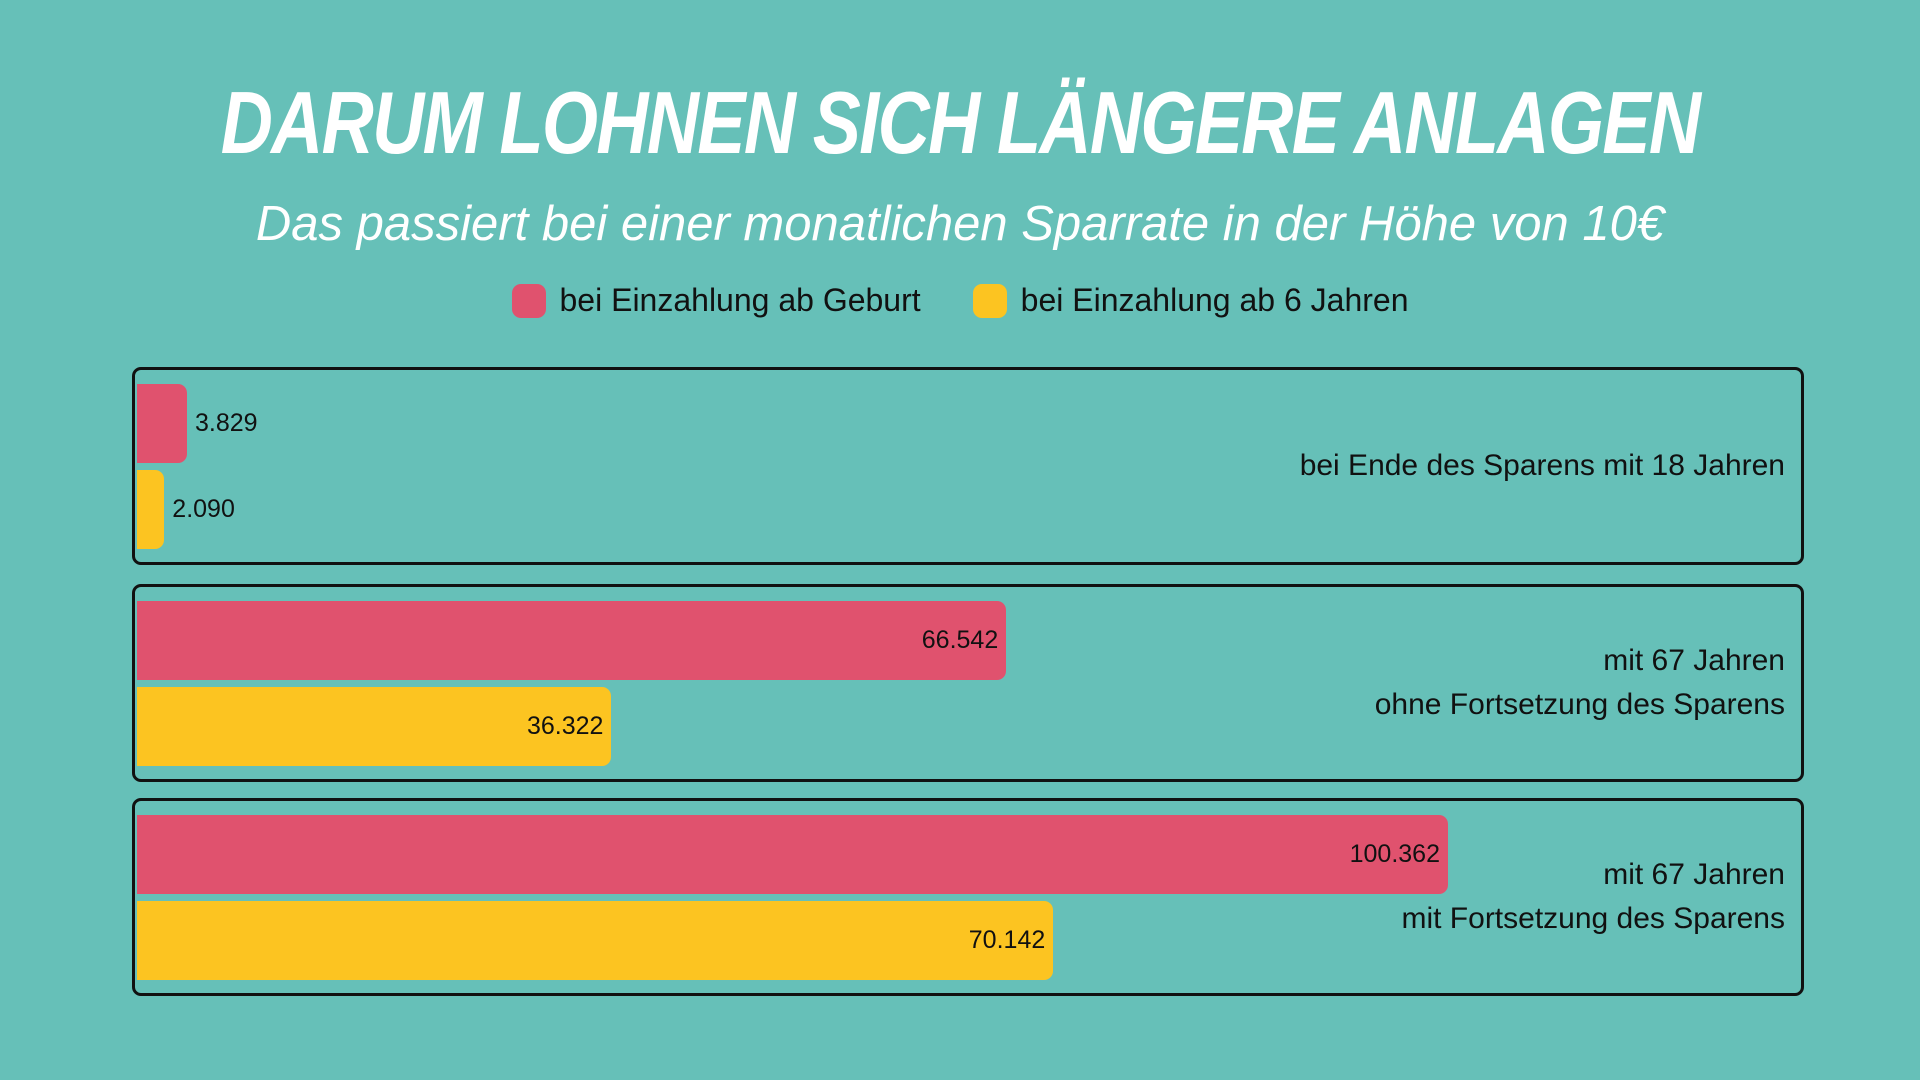 The image size is (1920, 1080). I want to click on legend-swatch-yellow, so click(989, 300).